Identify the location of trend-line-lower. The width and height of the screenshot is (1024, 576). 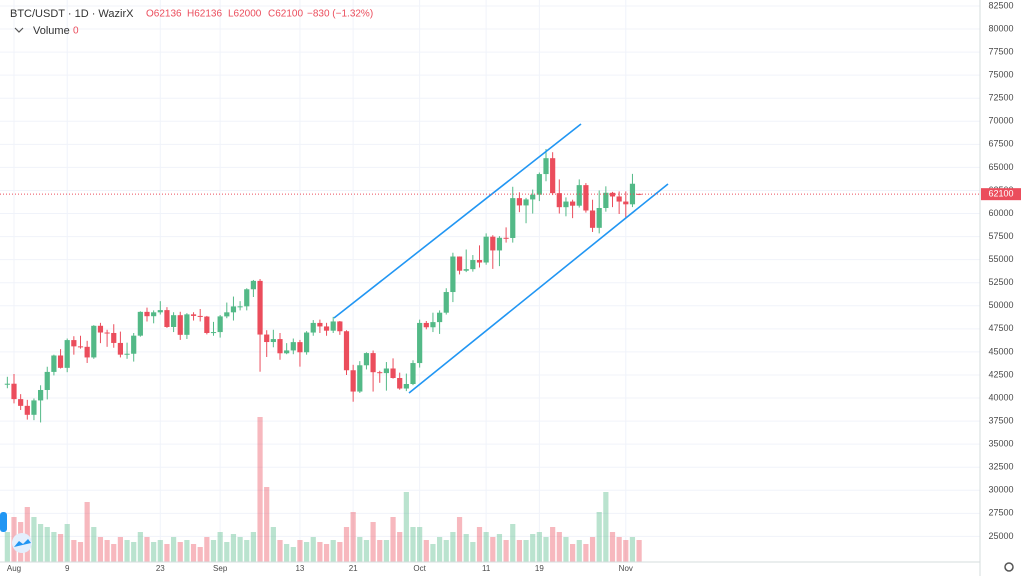
(538, 288).